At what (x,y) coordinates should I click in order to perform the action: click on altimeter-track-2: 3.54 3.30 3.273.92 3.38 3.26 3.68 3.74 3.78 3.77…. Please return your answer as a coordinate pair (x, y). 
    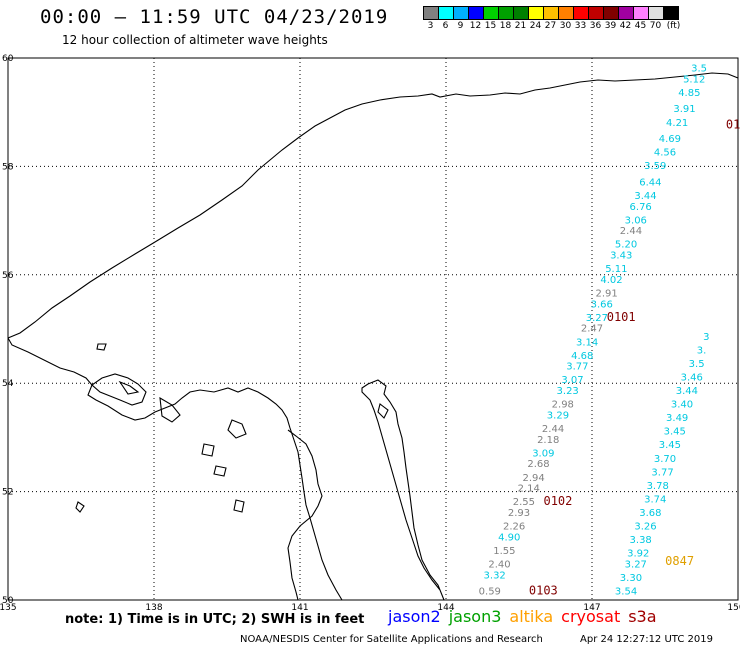
    Looking at the image, I should click on (662, 465).